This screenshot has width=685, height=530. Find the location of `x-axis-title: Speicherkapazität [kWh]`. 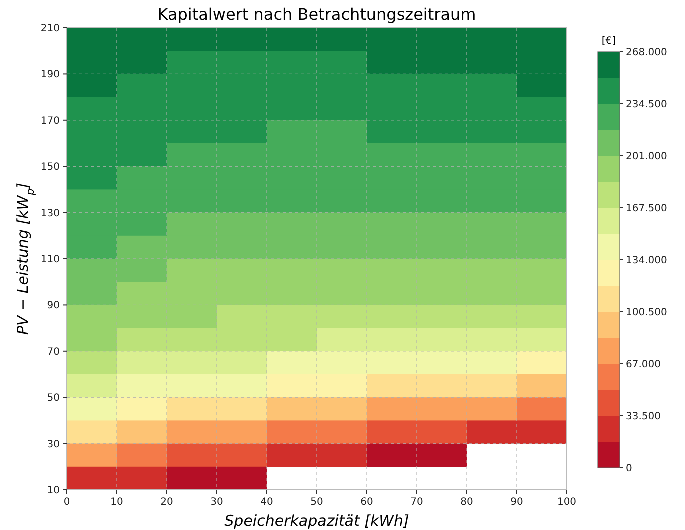

x-axis-title: Speicherkapazität [kWh] is located at coordinates (317, 521).